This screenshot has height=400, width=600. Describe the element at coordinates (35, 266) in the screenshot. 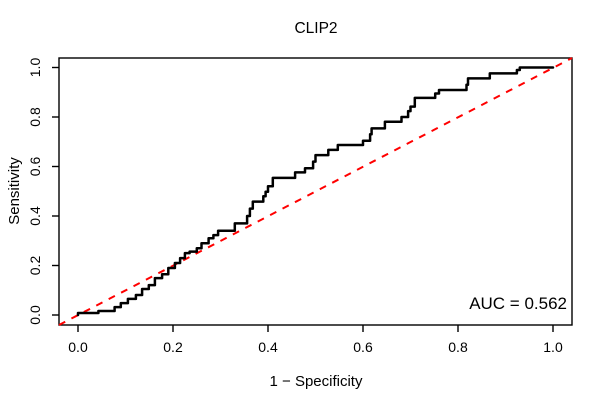

I see `y-tick-label: 0.2` at that location.